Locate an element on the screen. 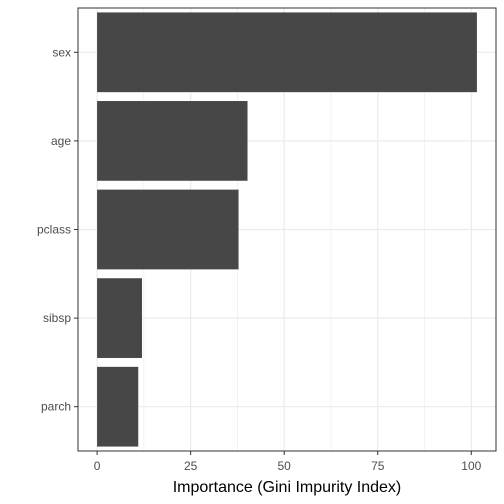 This screenshot has width=504, height=504. x-axis-ticks: 0 25 50 75 100 is located at coordinates (288, 462).